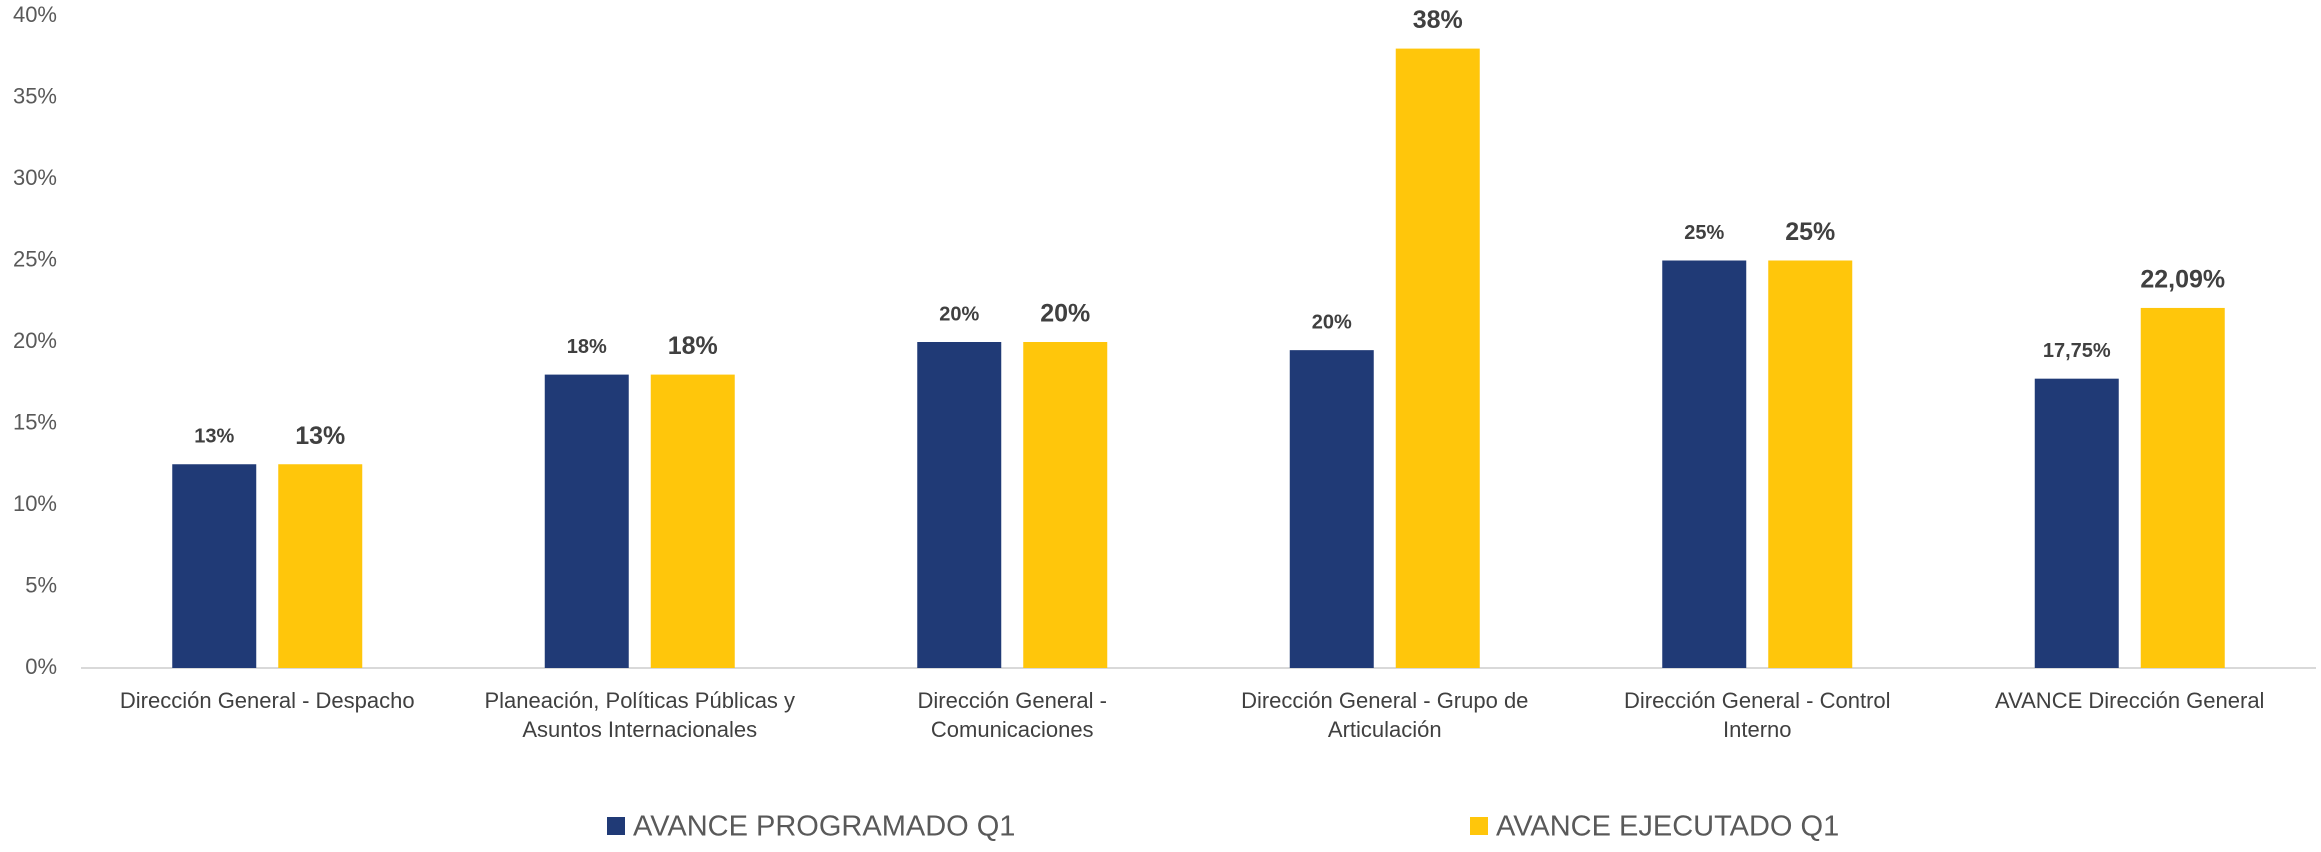  What do you see at coordinates (2182, 280) in the screenshot?
I see `data-label: 22,09%` at bounding box center [2182, 280].